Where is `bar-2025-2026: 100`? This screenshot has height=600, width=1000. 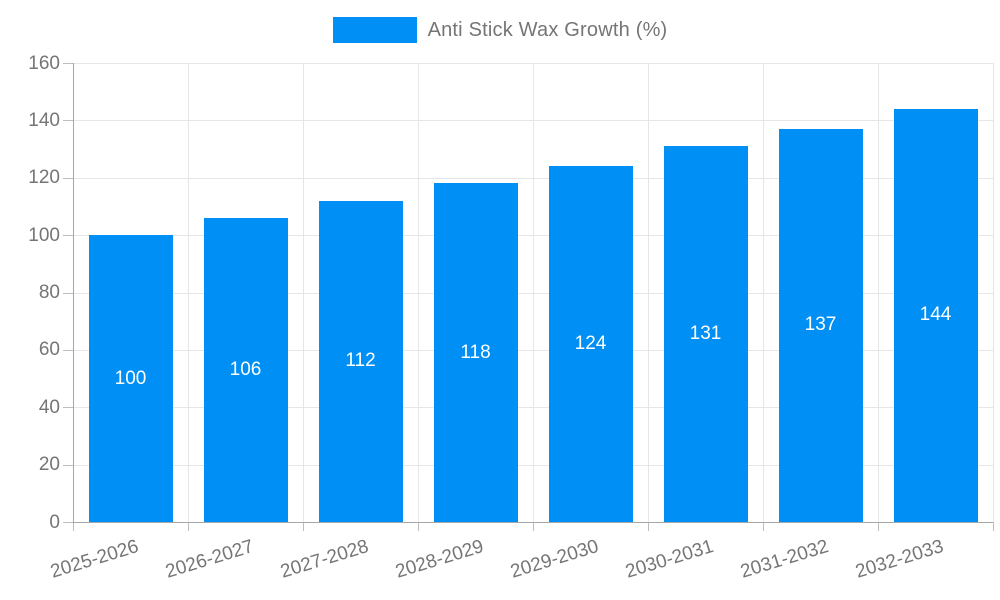
bar-2025-2026: 100 is located at coordinates (130, 378).